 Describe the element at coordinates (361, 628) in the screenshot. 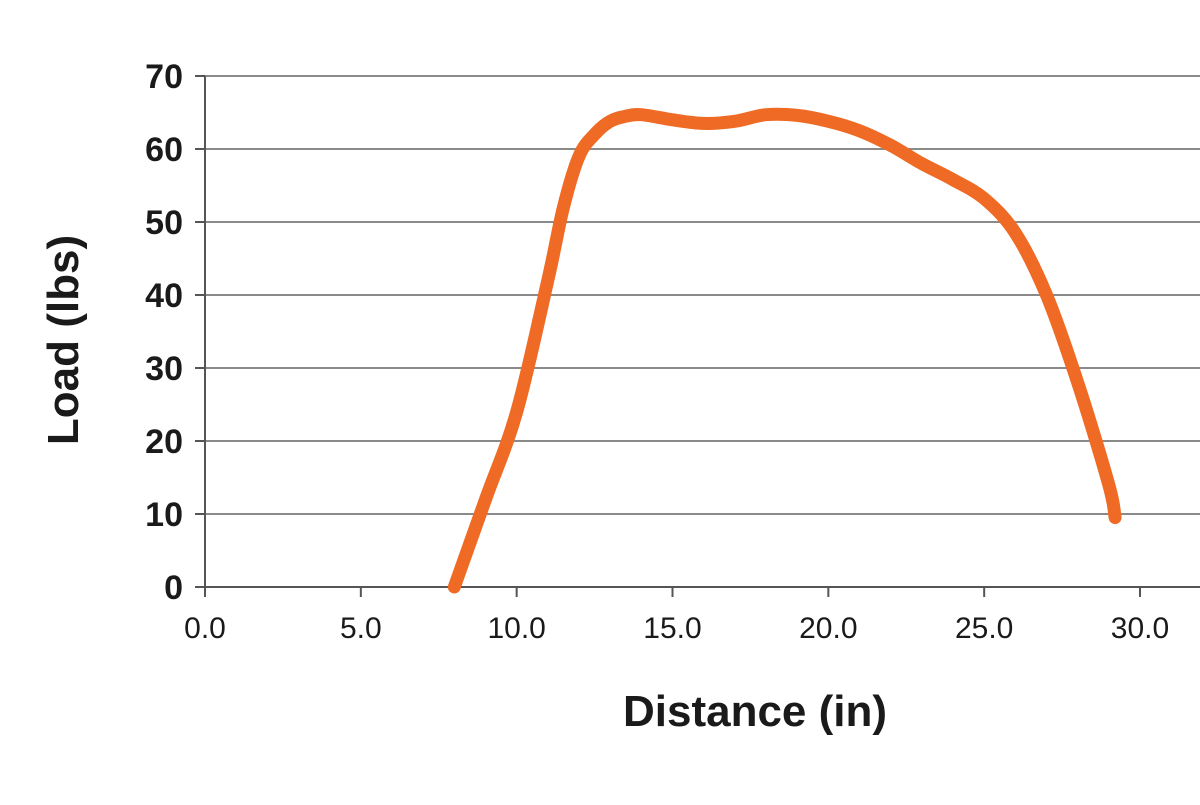

I see `x-tick-label: 5.0` at that location.